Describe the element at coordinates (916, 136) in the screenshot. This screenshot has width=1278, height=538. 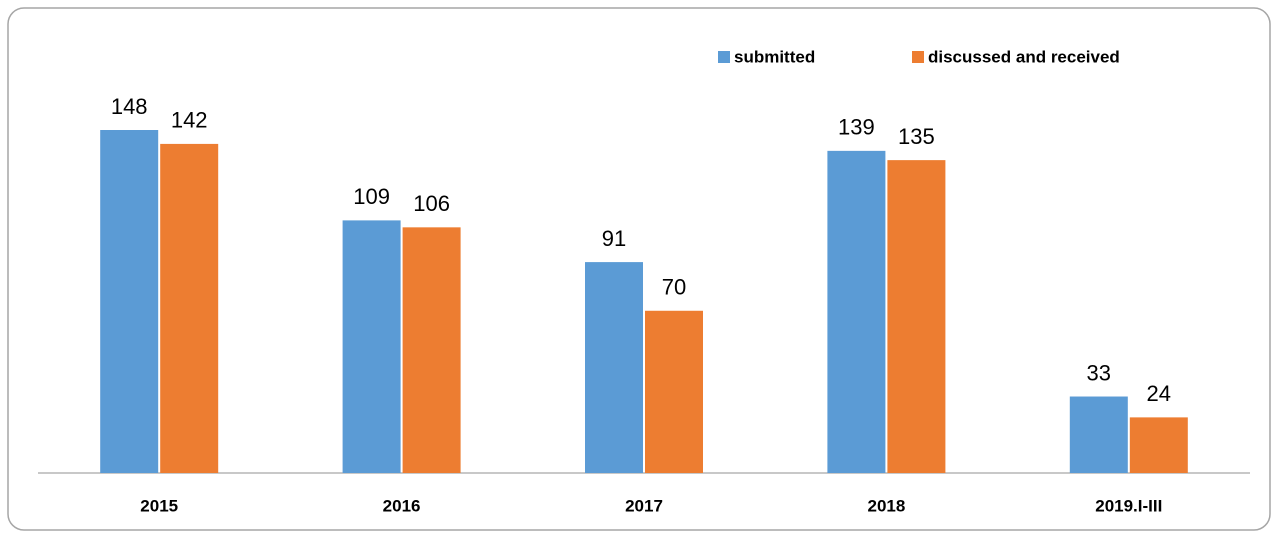
I see `value-label: 135` at that location.